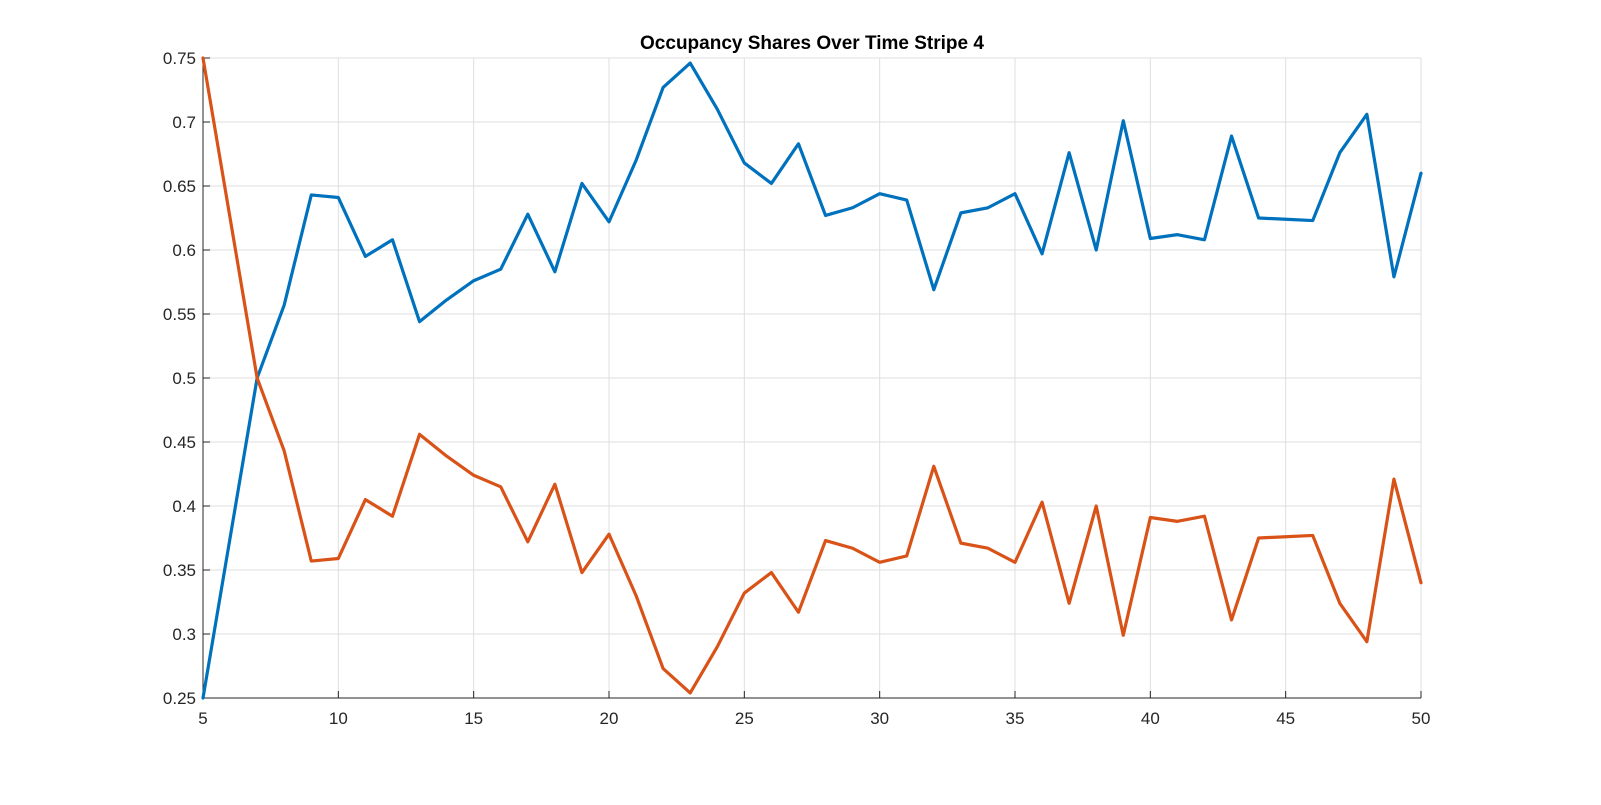 The width and height of the screenshot is (1601, 805). I want to click on y-tick-label: 0.35, so click(179, 570).